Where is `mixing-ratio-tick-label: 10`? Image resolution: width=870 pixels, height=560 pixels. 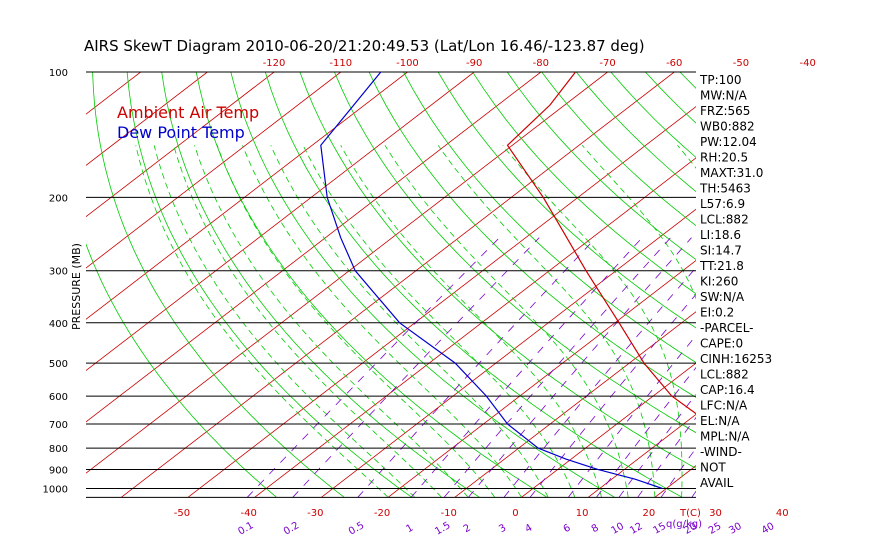 mixing-ratio-tick-label: 10 is located at coordinates (617, 529).